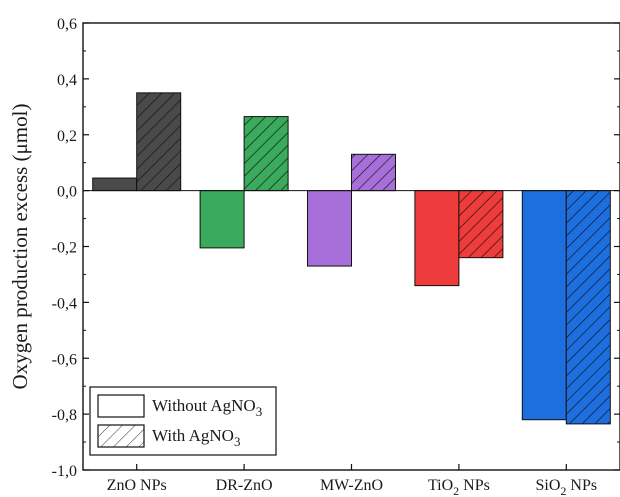  I want to click on x-tick-label: DR-ZnO, so click(244, 485).